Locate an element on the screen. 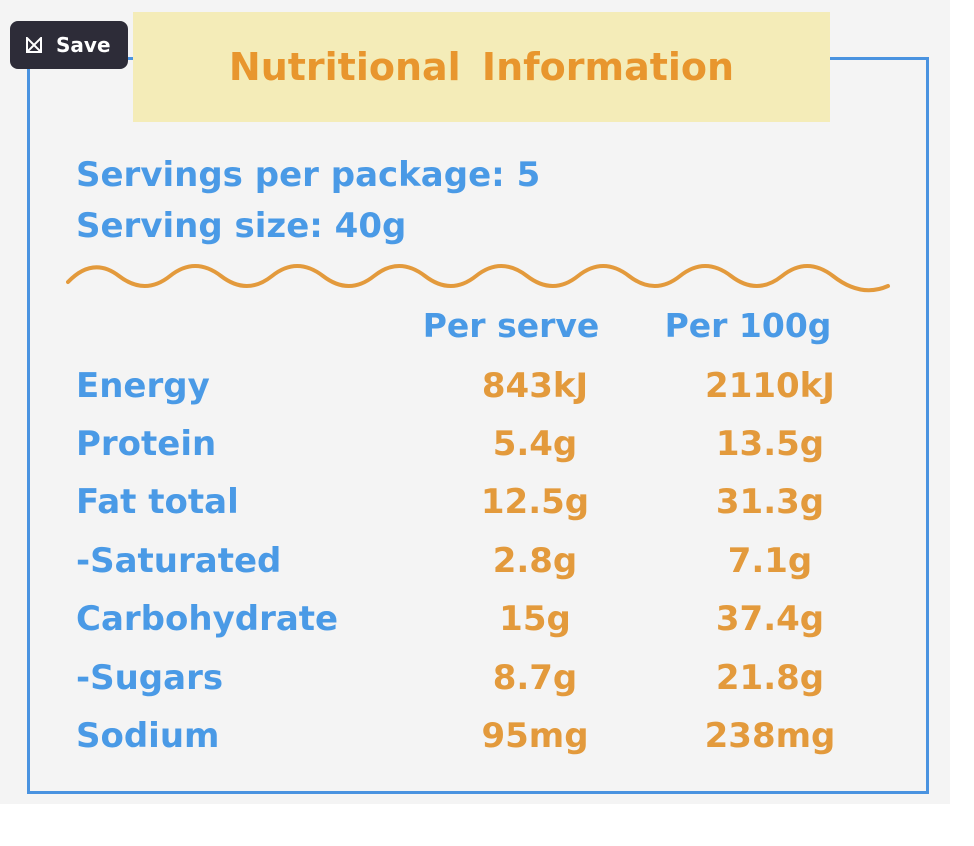  per-100g-value: 37.4g is located at coordinates (770, 619).